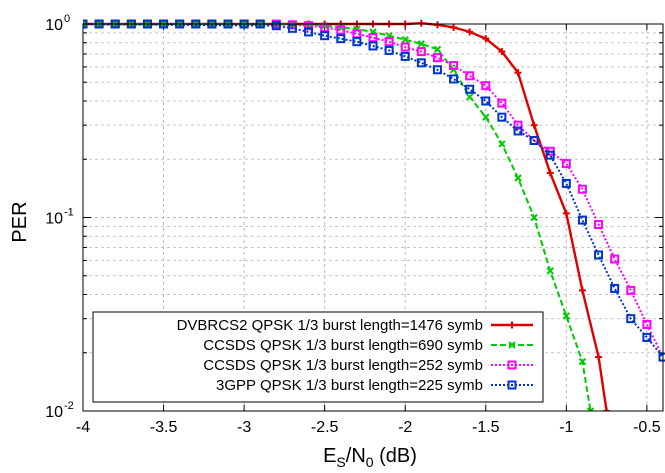 This screenshot has width=665, height=473. I want to click on series-3-point, so click(630, 290).